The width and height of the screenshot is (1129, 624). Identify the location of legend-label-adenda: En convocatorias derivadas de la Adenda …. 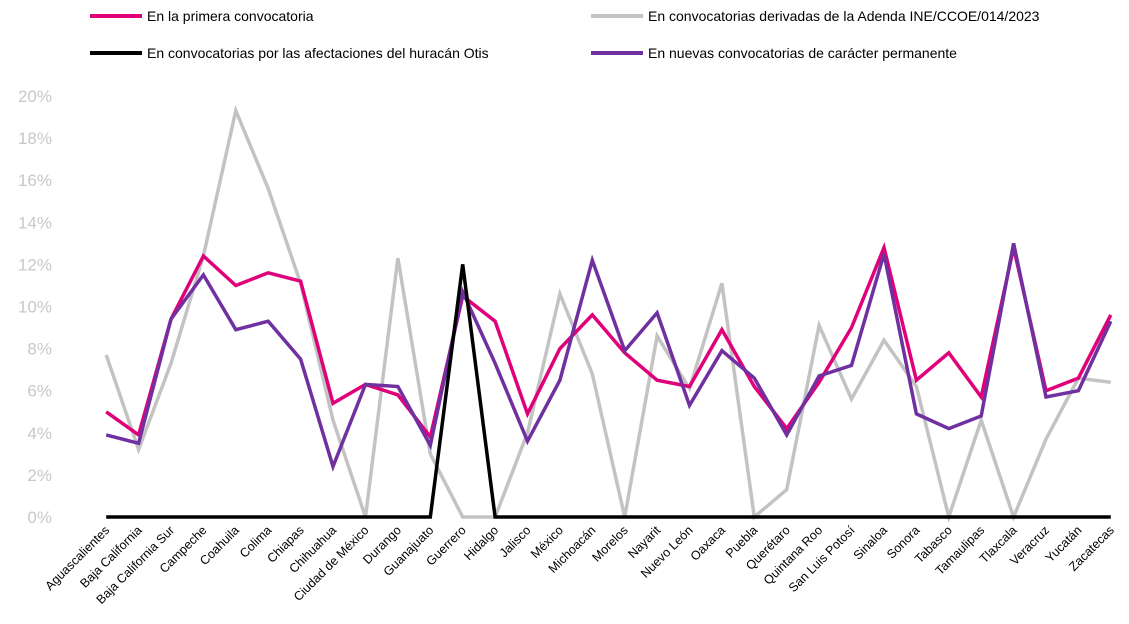
(844, 16).